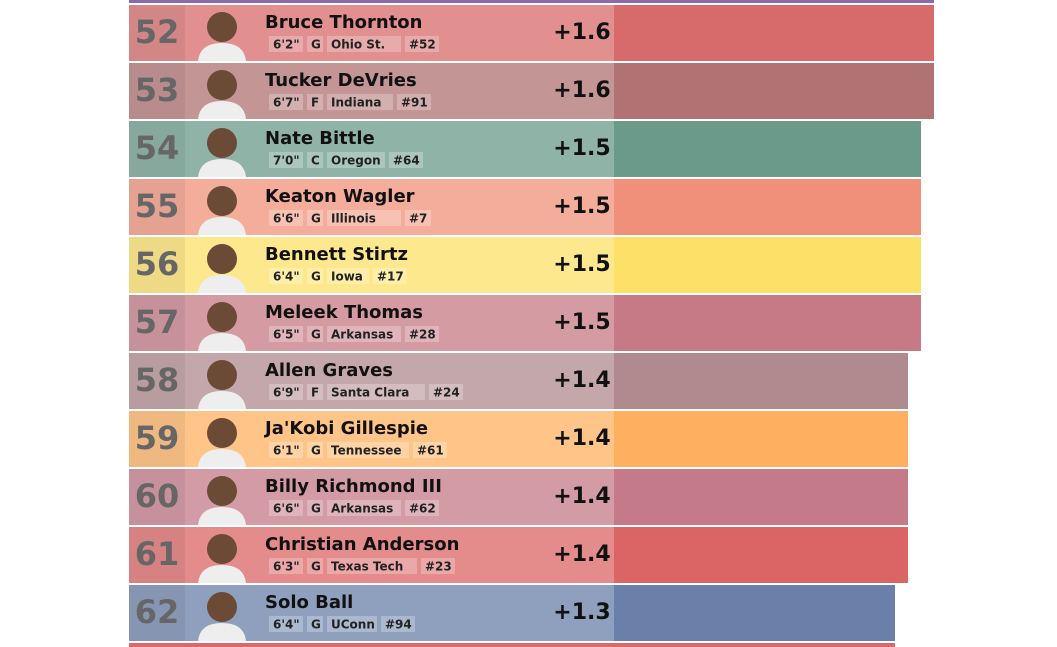  What do you see at coordinates (344, 312) in the screenshot?
I see `player-name: Meleek Thomas` at bounding box center [344, 312].